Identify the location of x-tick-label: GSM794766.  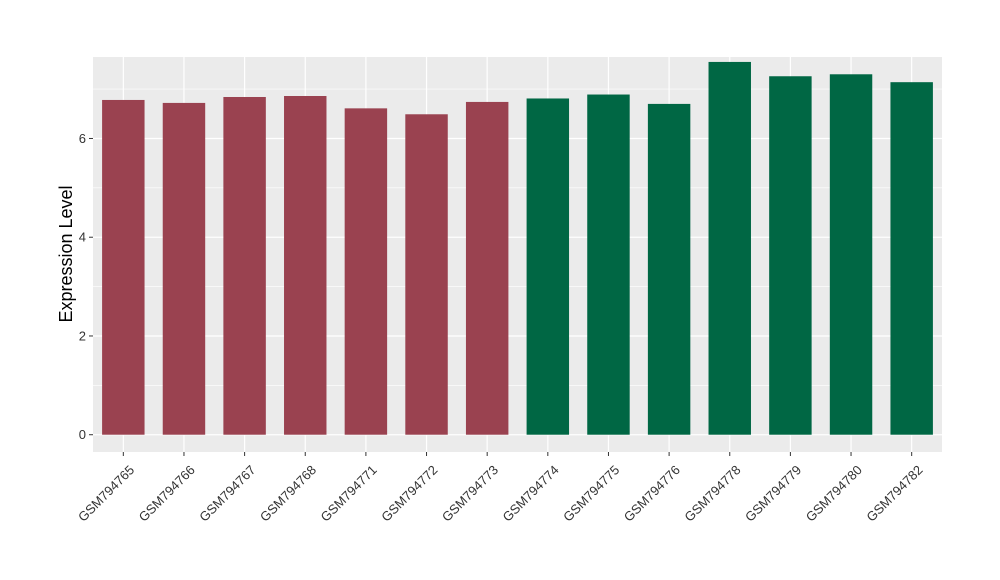
(167, 493).